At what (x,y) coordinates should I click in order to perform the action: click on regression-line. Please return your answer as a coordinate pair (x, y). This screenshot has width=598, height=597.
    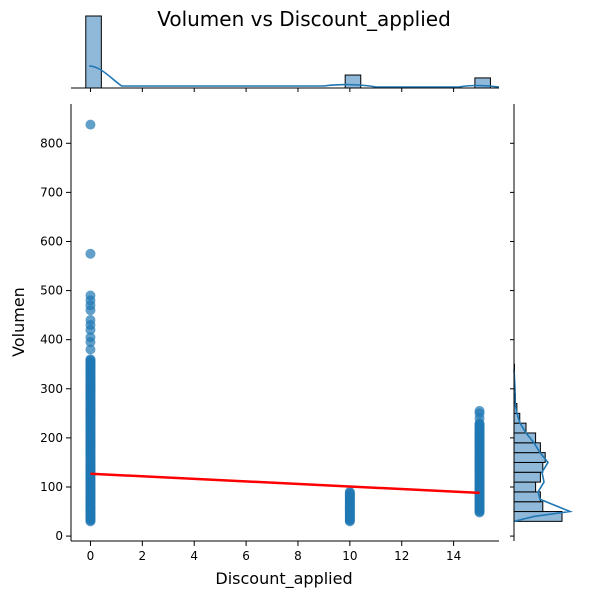
    Looking at the image, I should click on (285, 483).